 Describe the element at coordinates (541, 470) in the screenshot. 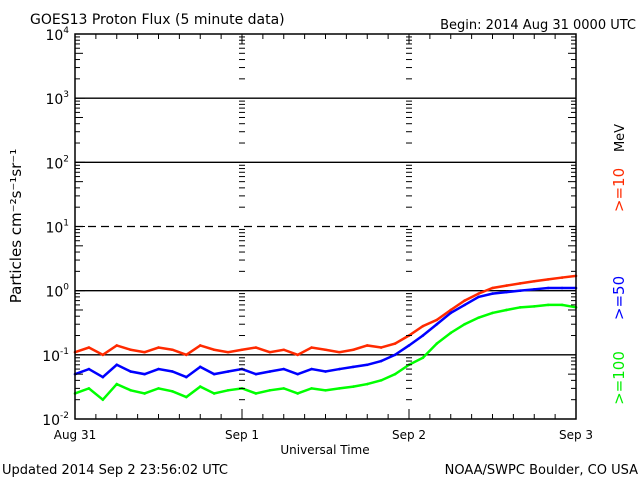

I see `credit-label: NOAA/SWPC Boulder, CO USA` at that location.